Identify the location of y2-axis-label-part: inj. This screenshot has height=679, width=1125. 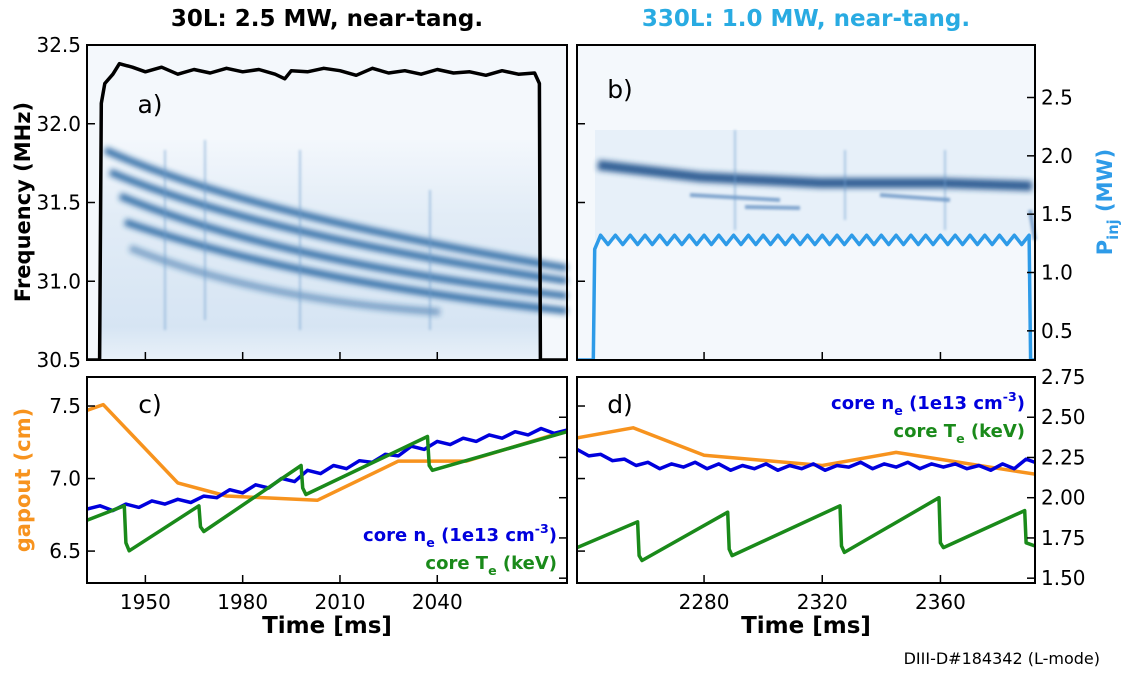
(1113, 229).